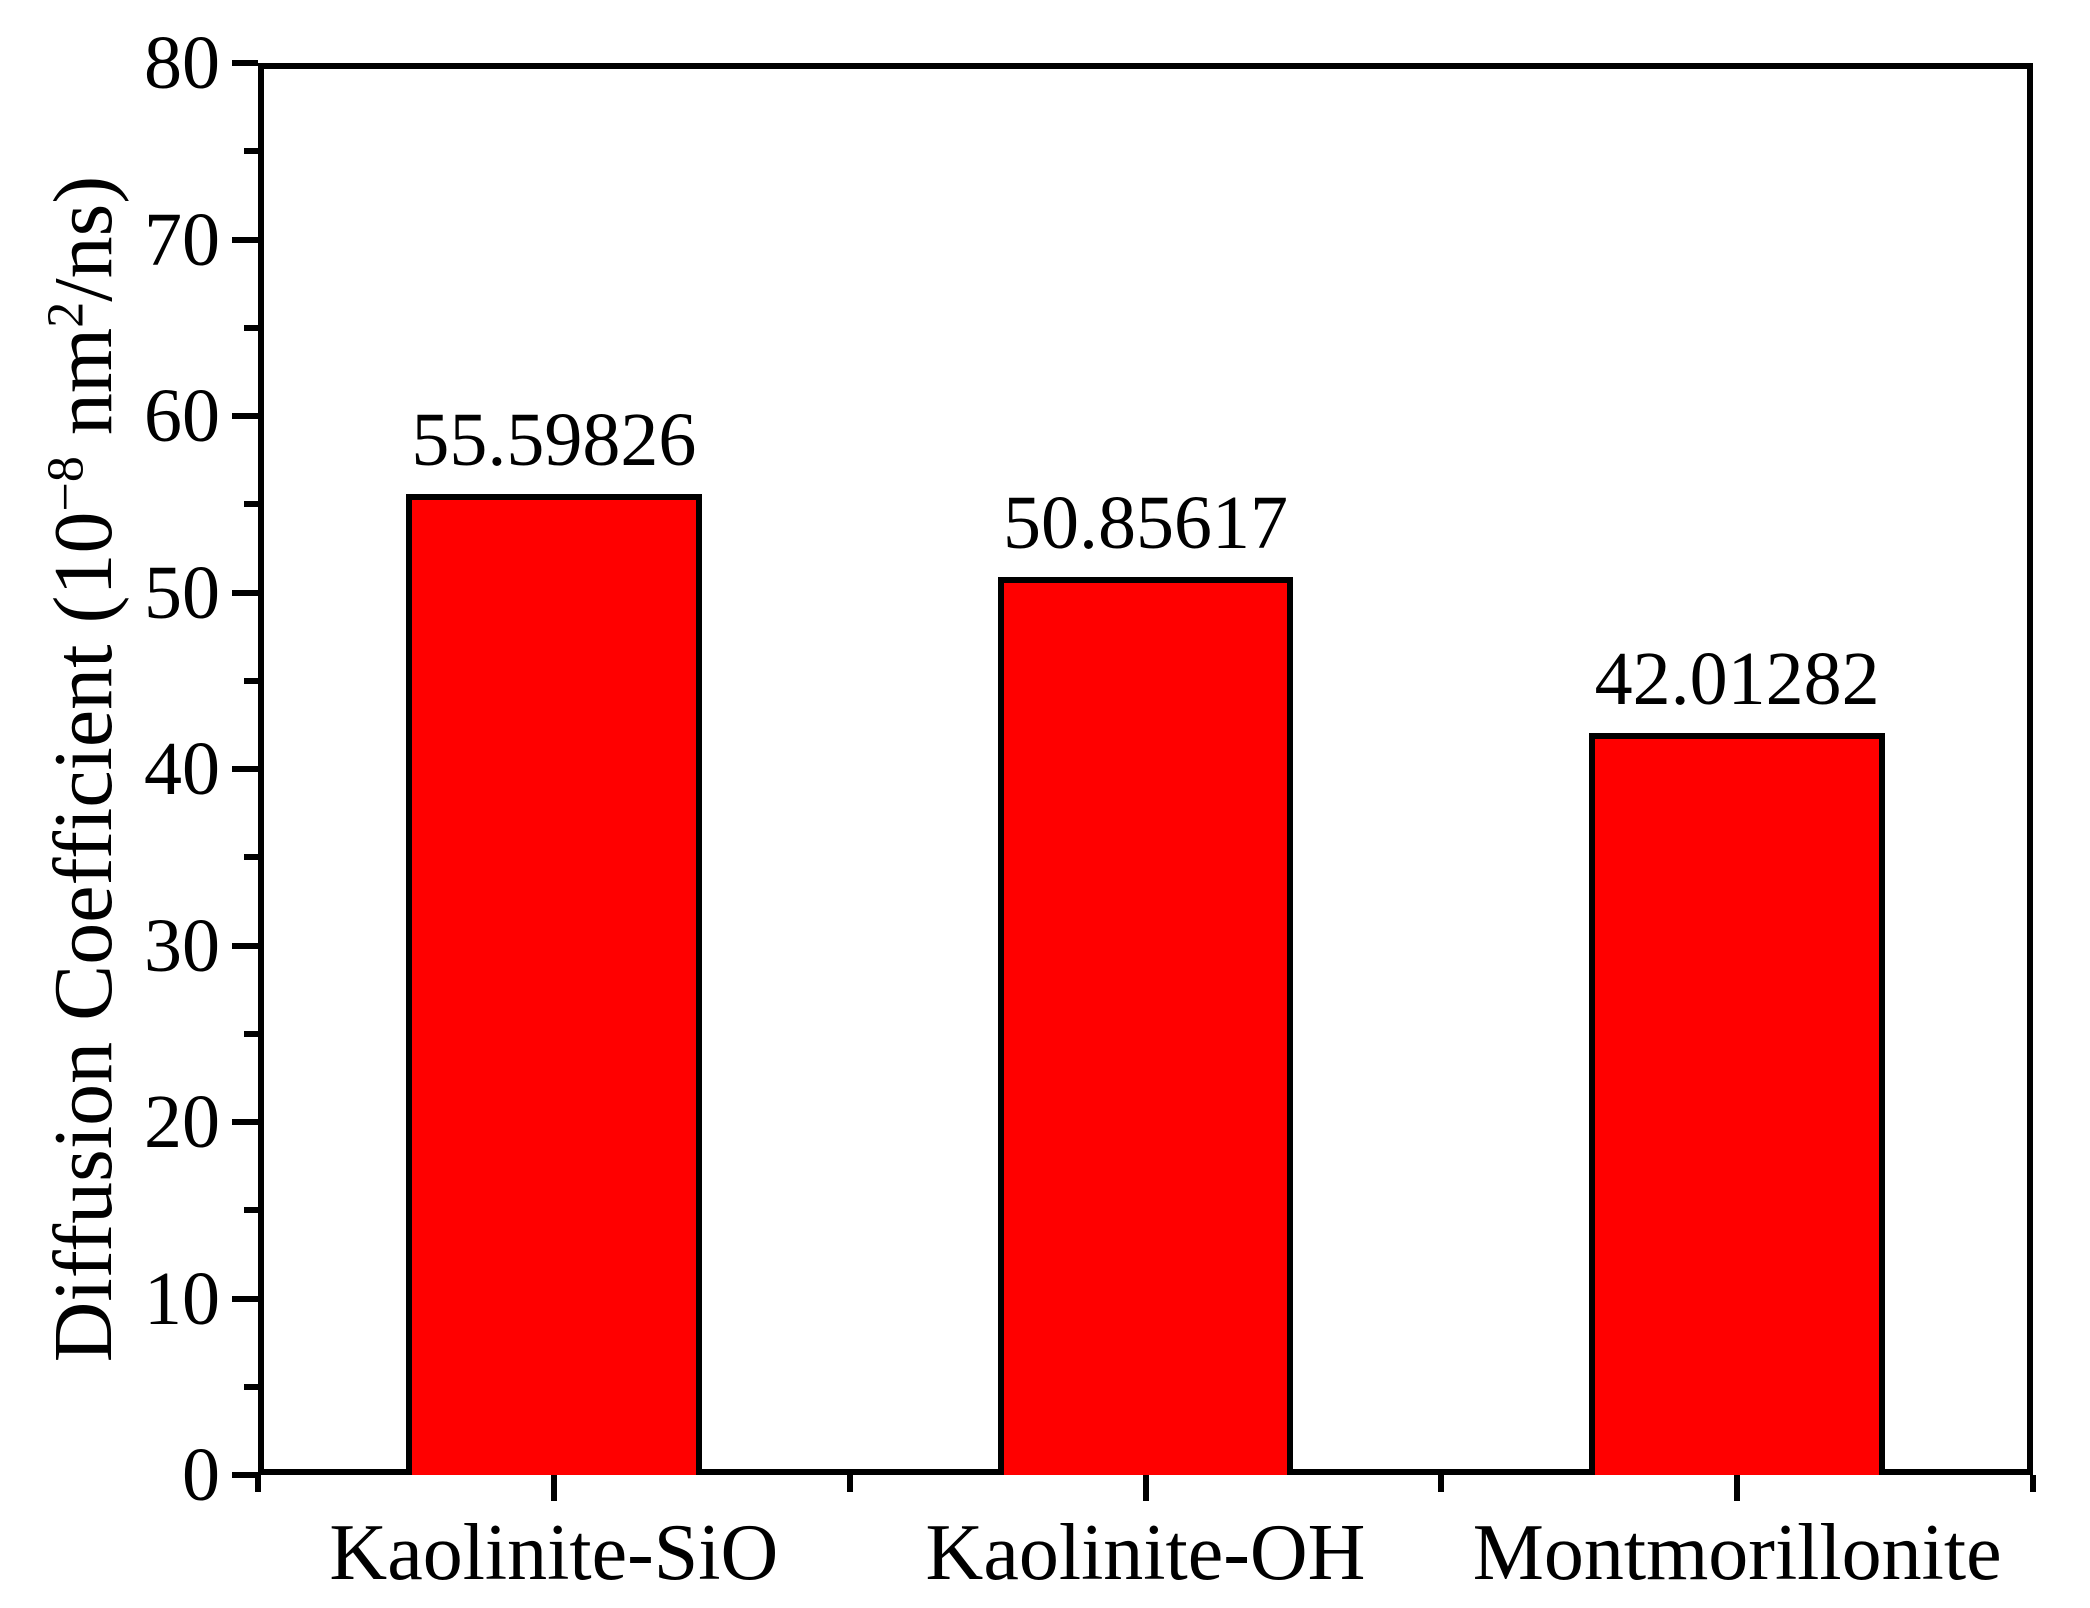 This screenshot has height=1608, width=2090. Describe the element at coordinates (1145, 1553) in the screenshot. I see `x-tick-label: Kaolinite-OH` at that location.